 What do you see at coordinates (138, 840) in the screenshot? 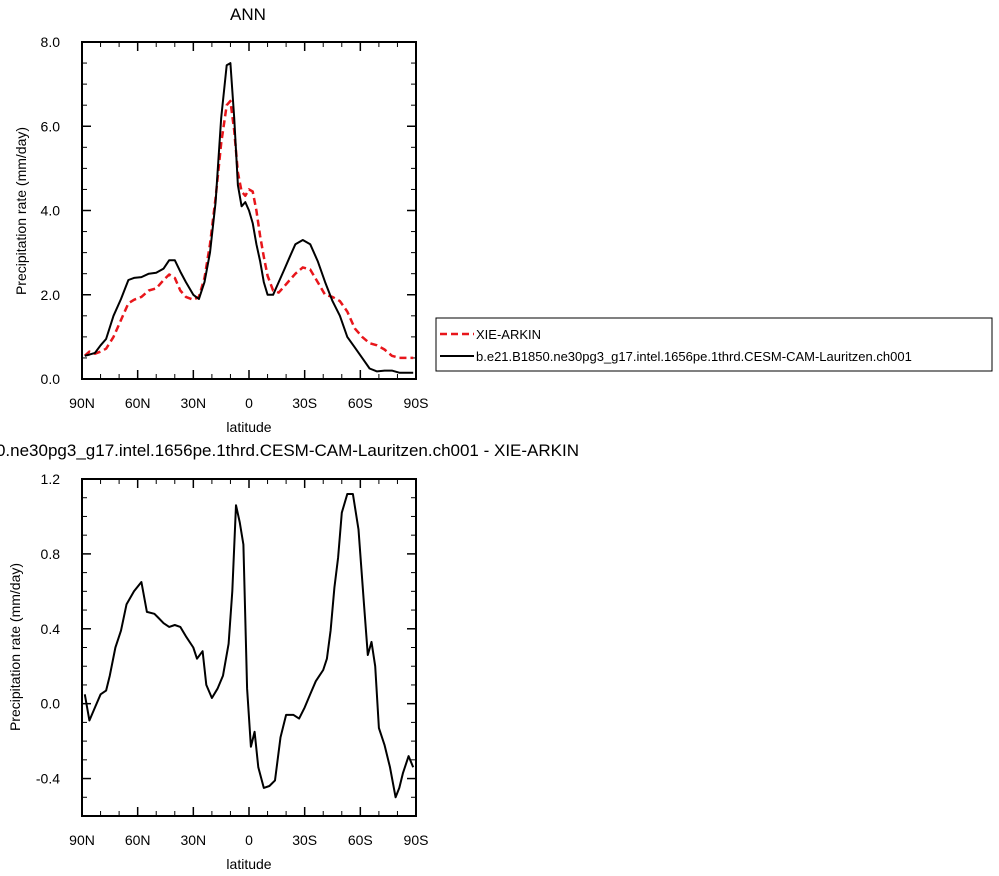
I see `bottom-x-tick-label: 60N` at bounding box center [138, 840].